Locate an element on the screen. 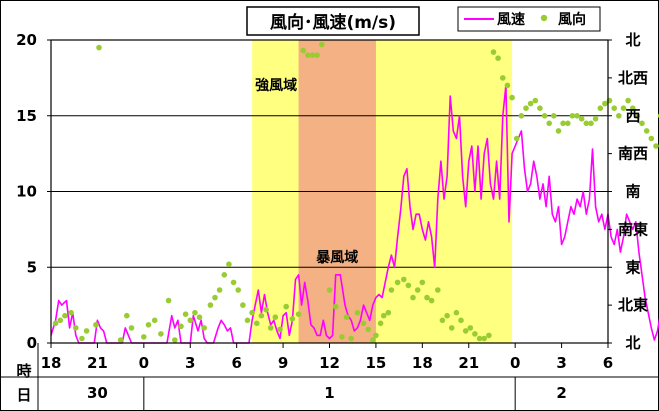 This screenshot has width=659, height=411. direction-tick-label: 南西 is located at coordinates (633, 154).